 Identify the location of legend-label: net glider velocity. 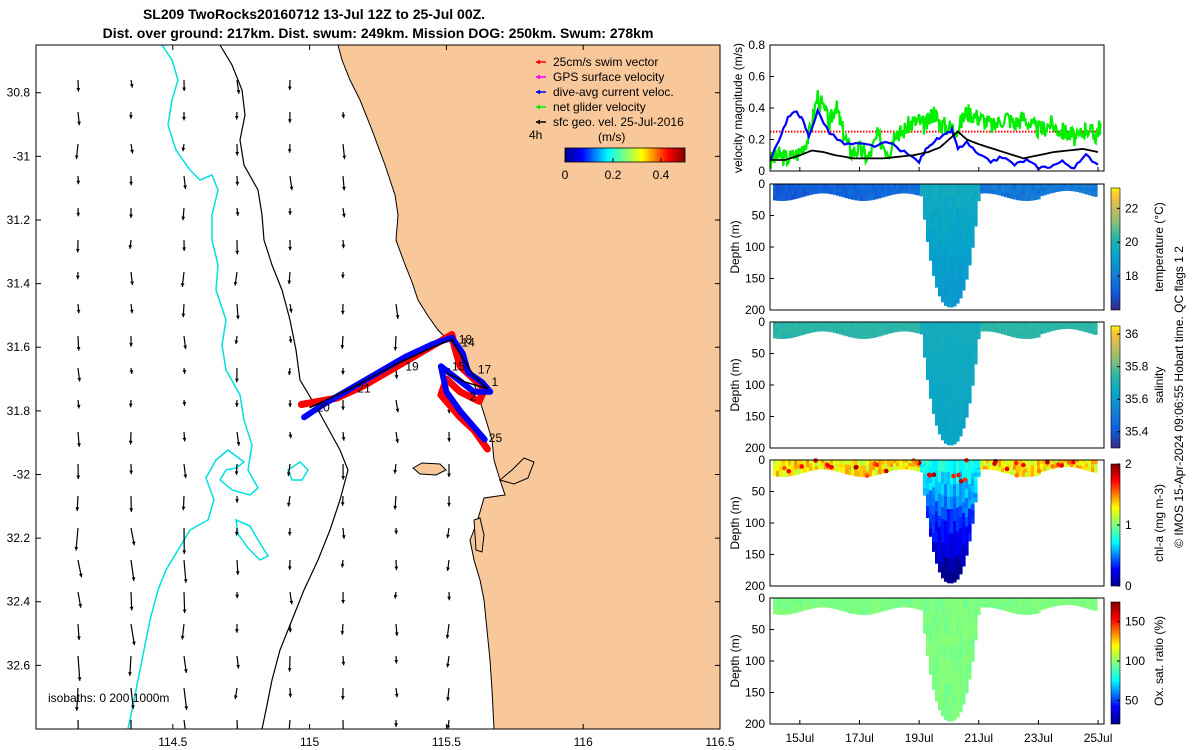
(599, 107).